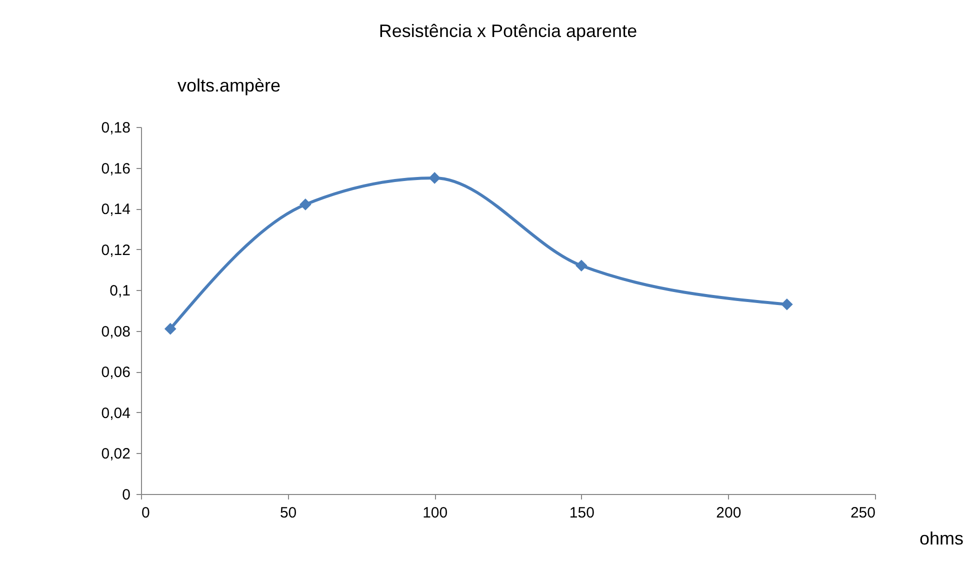 Image resolution: width=974 pixels, height=574 pixels. What do you see at coordinates (115, 413) in the screenshot?
I see `y-tick-label: 0,04` at bounding box center [115, 413].